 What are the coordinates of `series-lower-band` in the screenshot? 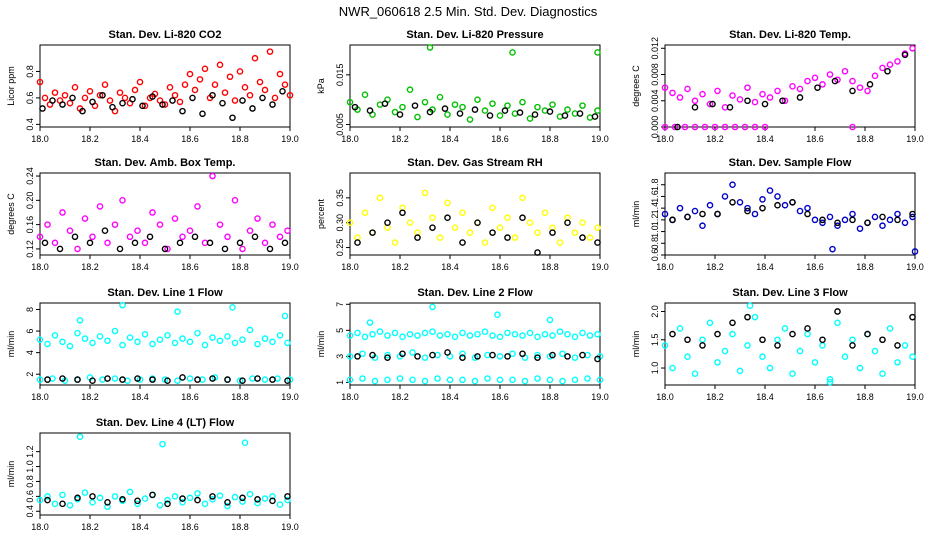 It's located at (475, 380).